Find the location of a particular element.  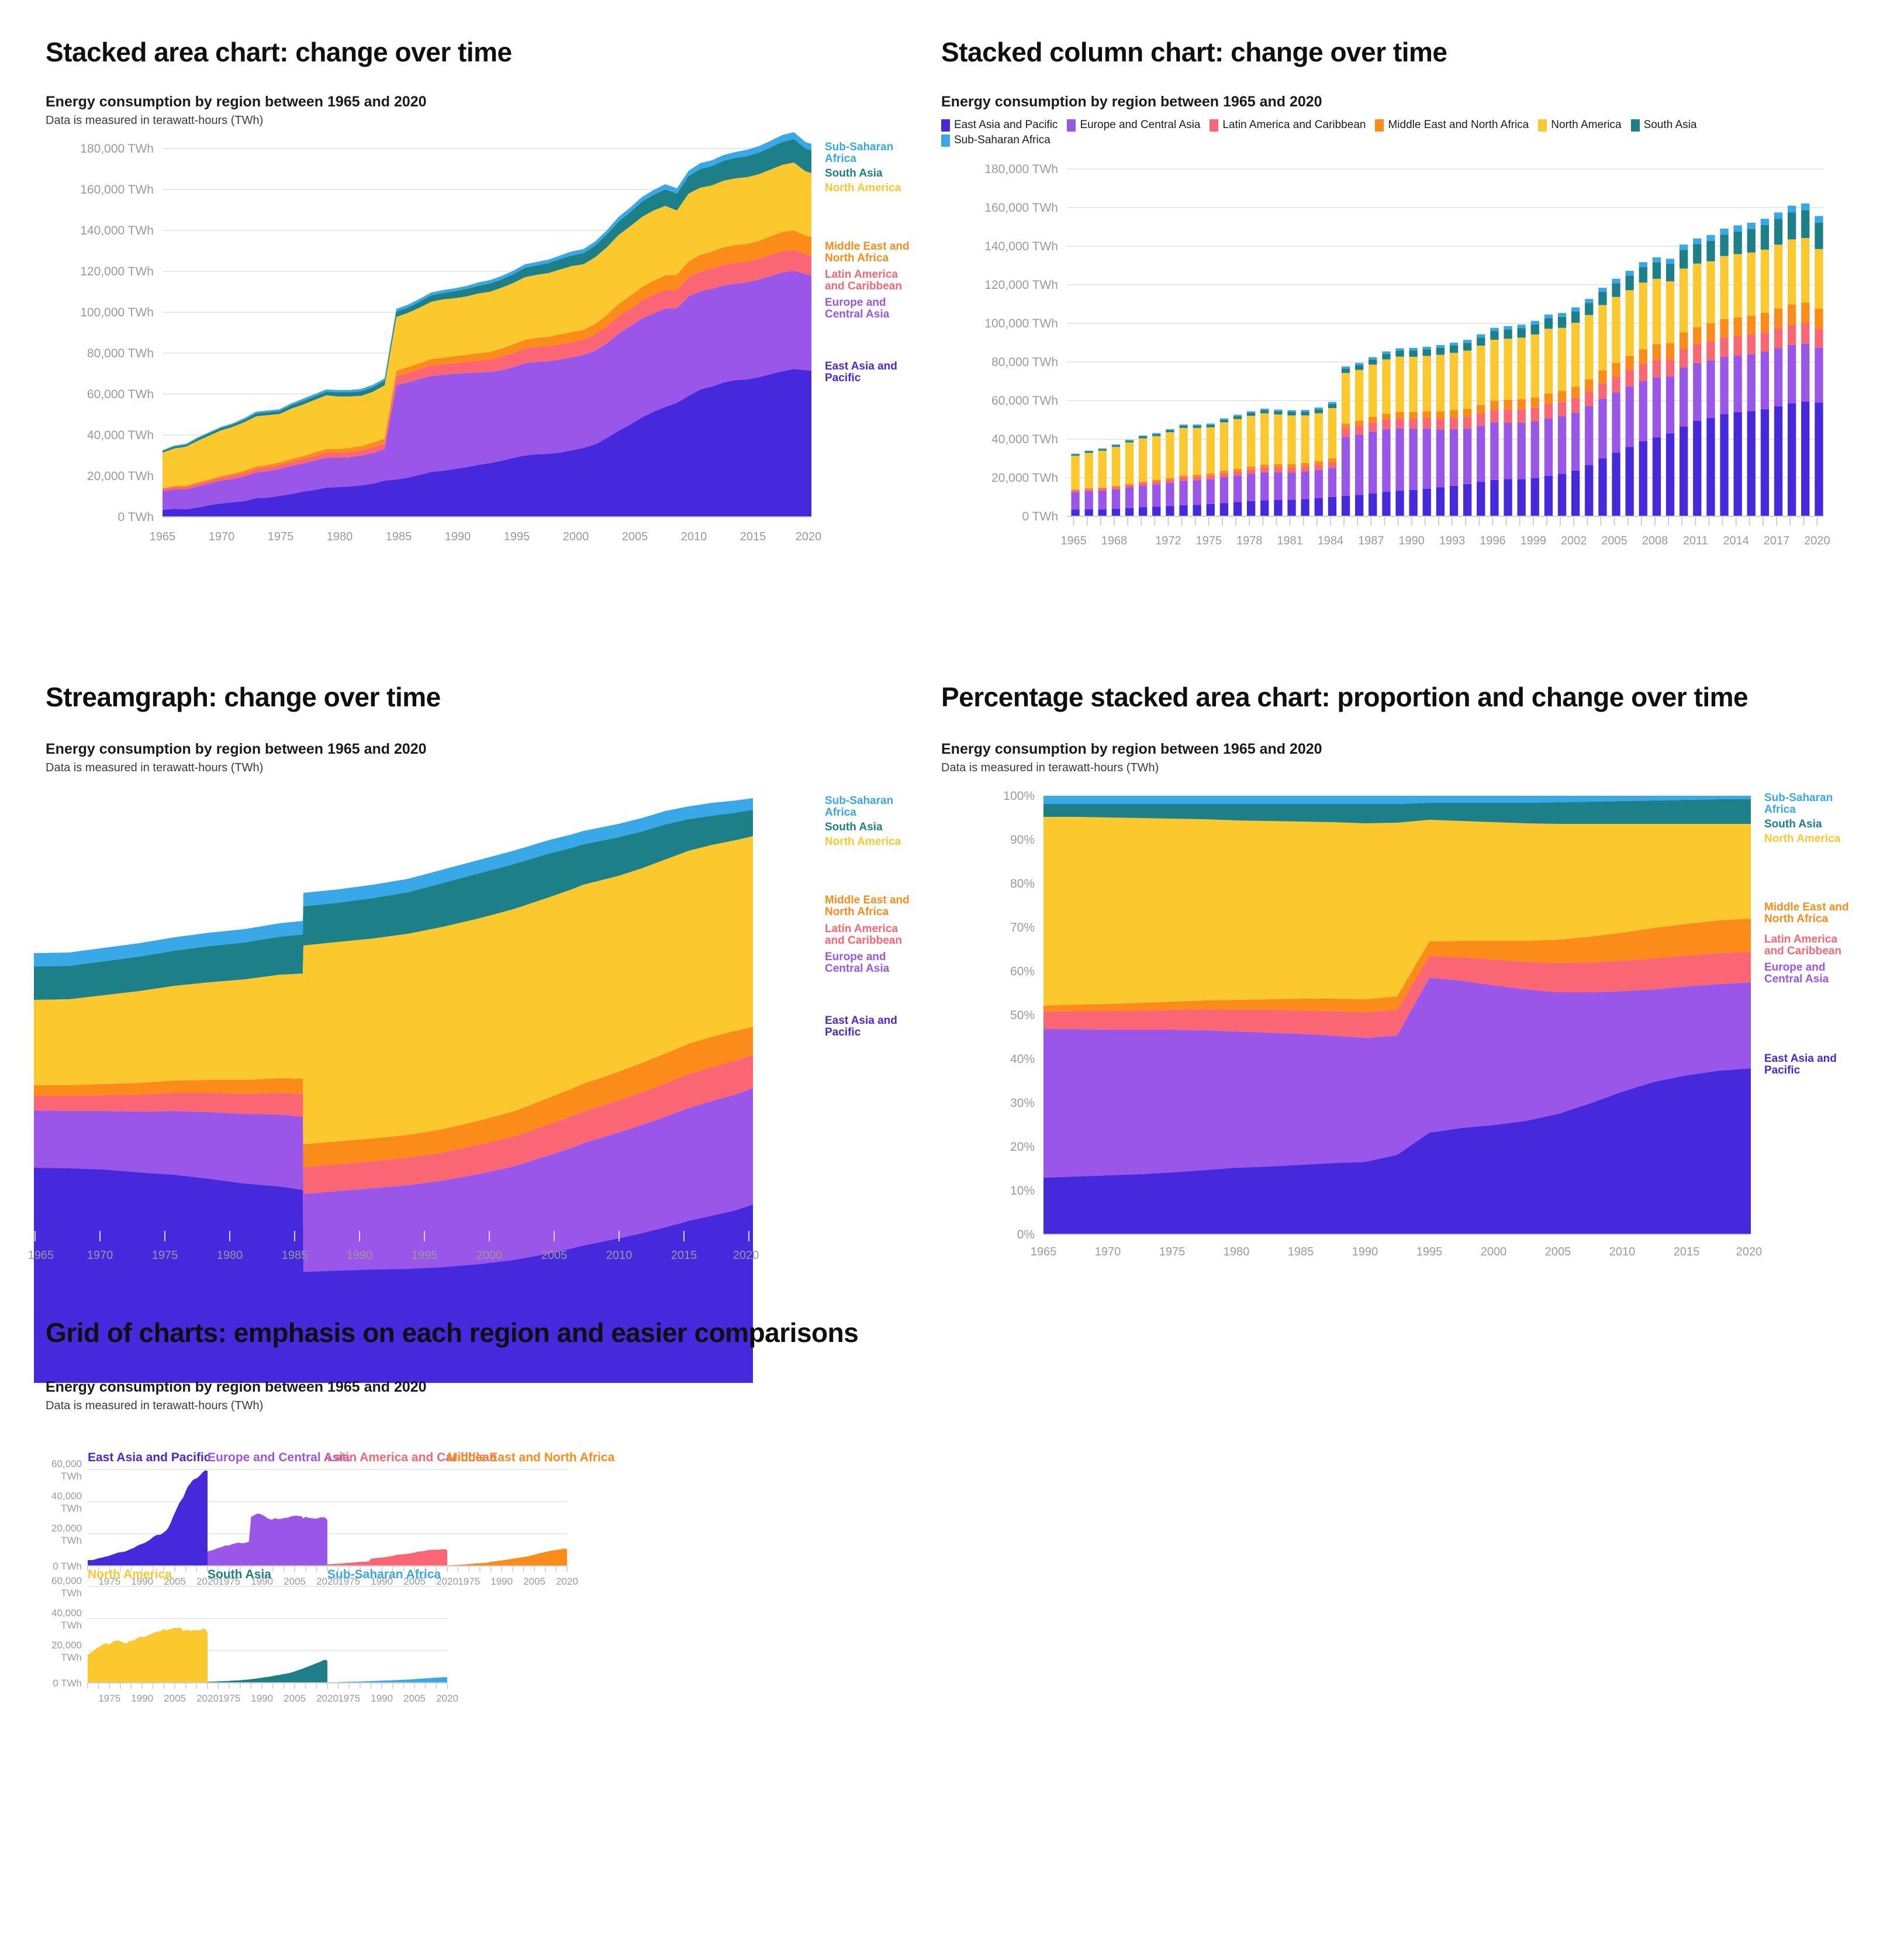

x-tick: 2005 is located at coordinates (635, 536).